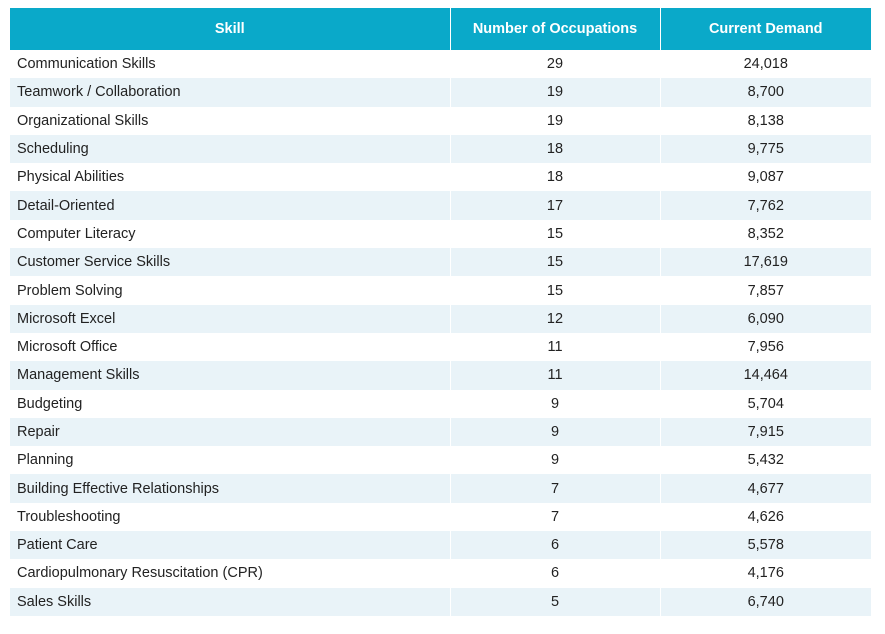 The height and width of the screenshot is (634, 885). Describe the element at coordinates (230, 545) in the screenshot. I see `cell-skill: Patient Care` at that location.